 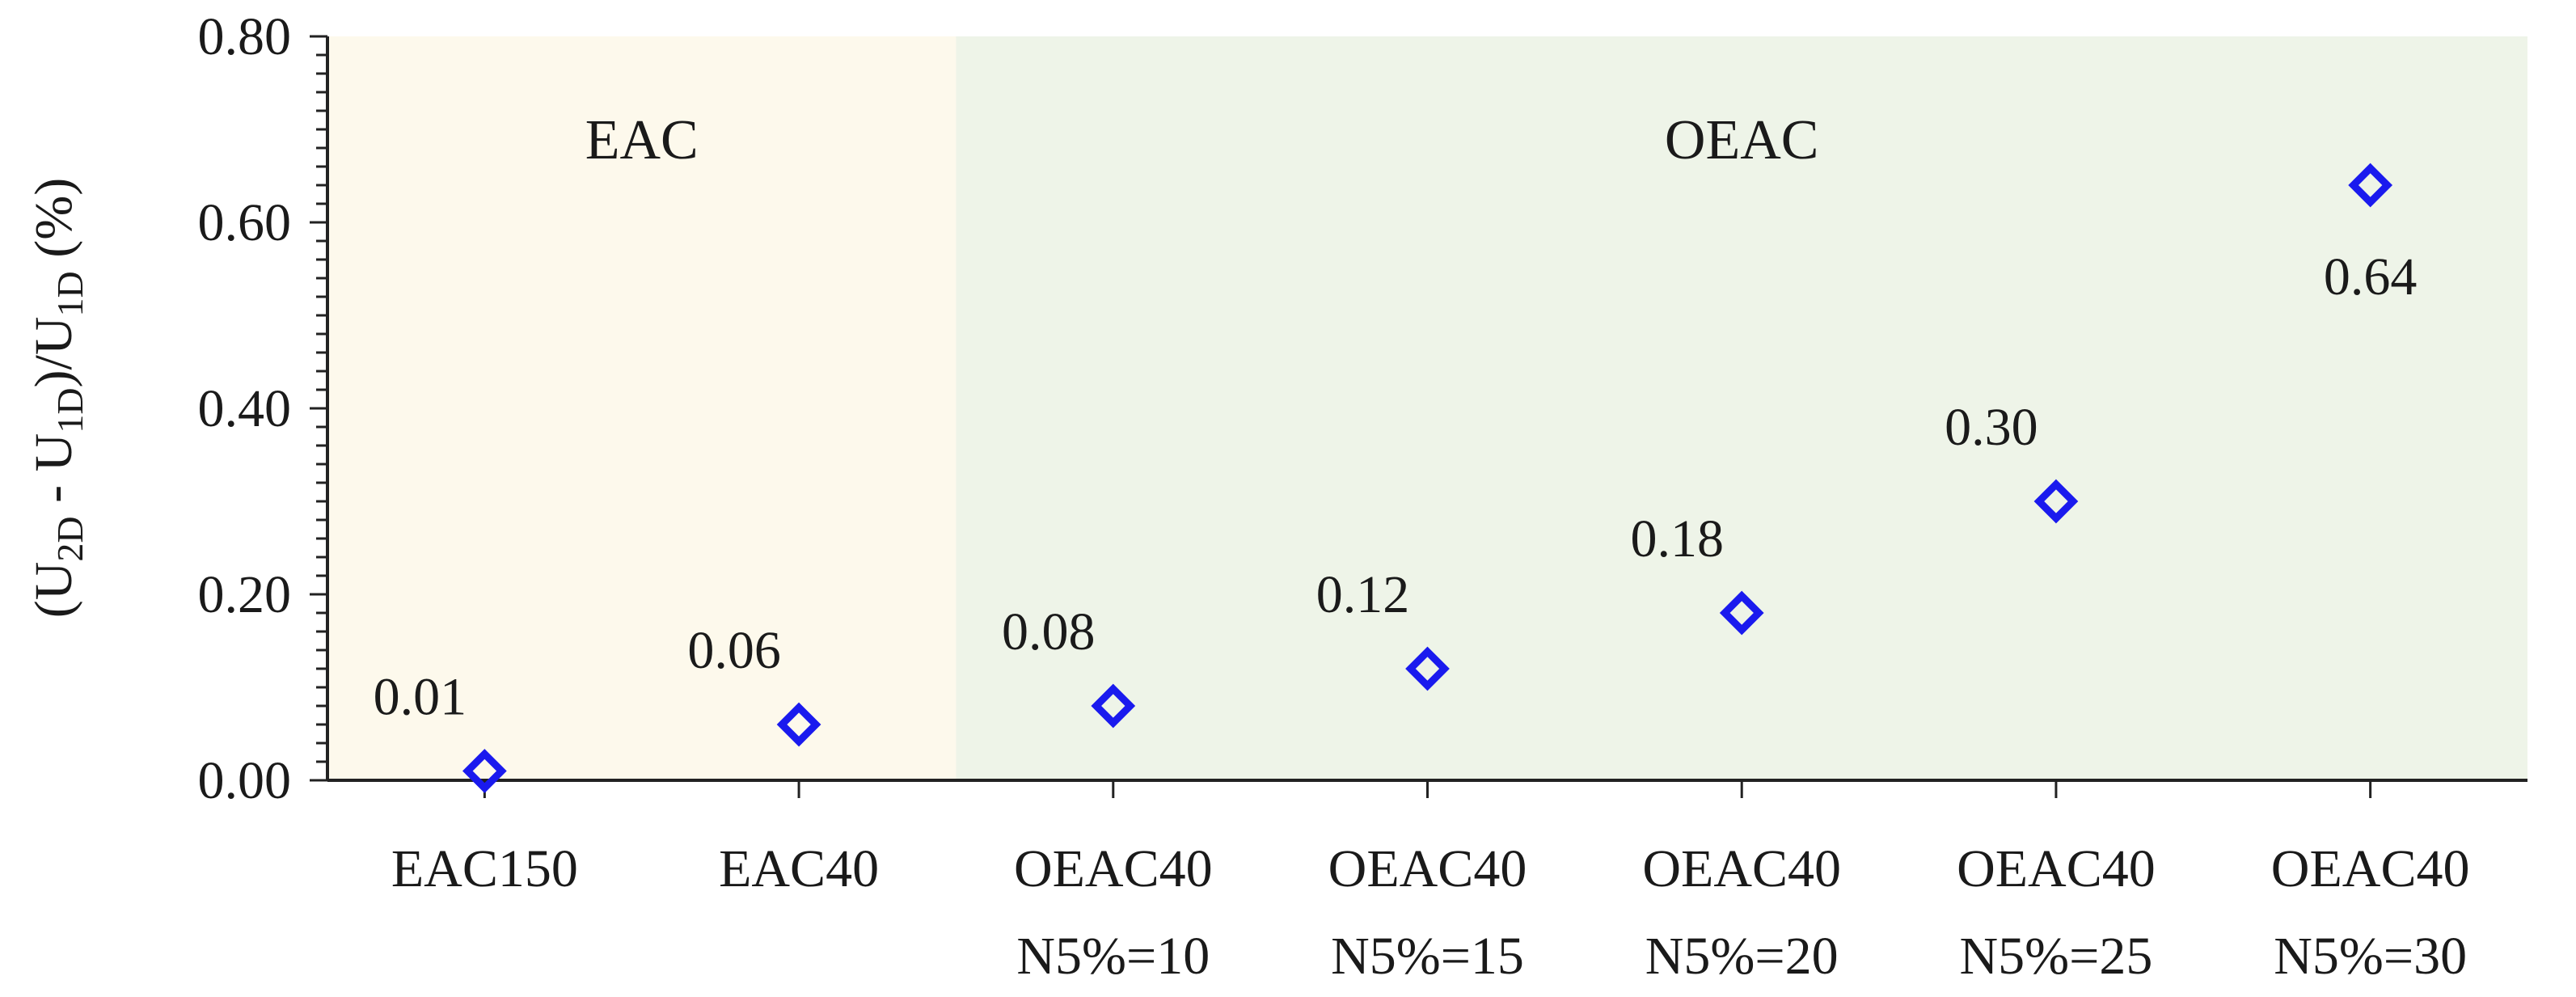 What do you see at coordinates (1677, 538) in the screenshot?
I see `data-label: 0.18` at bounding box center [1677, 538].